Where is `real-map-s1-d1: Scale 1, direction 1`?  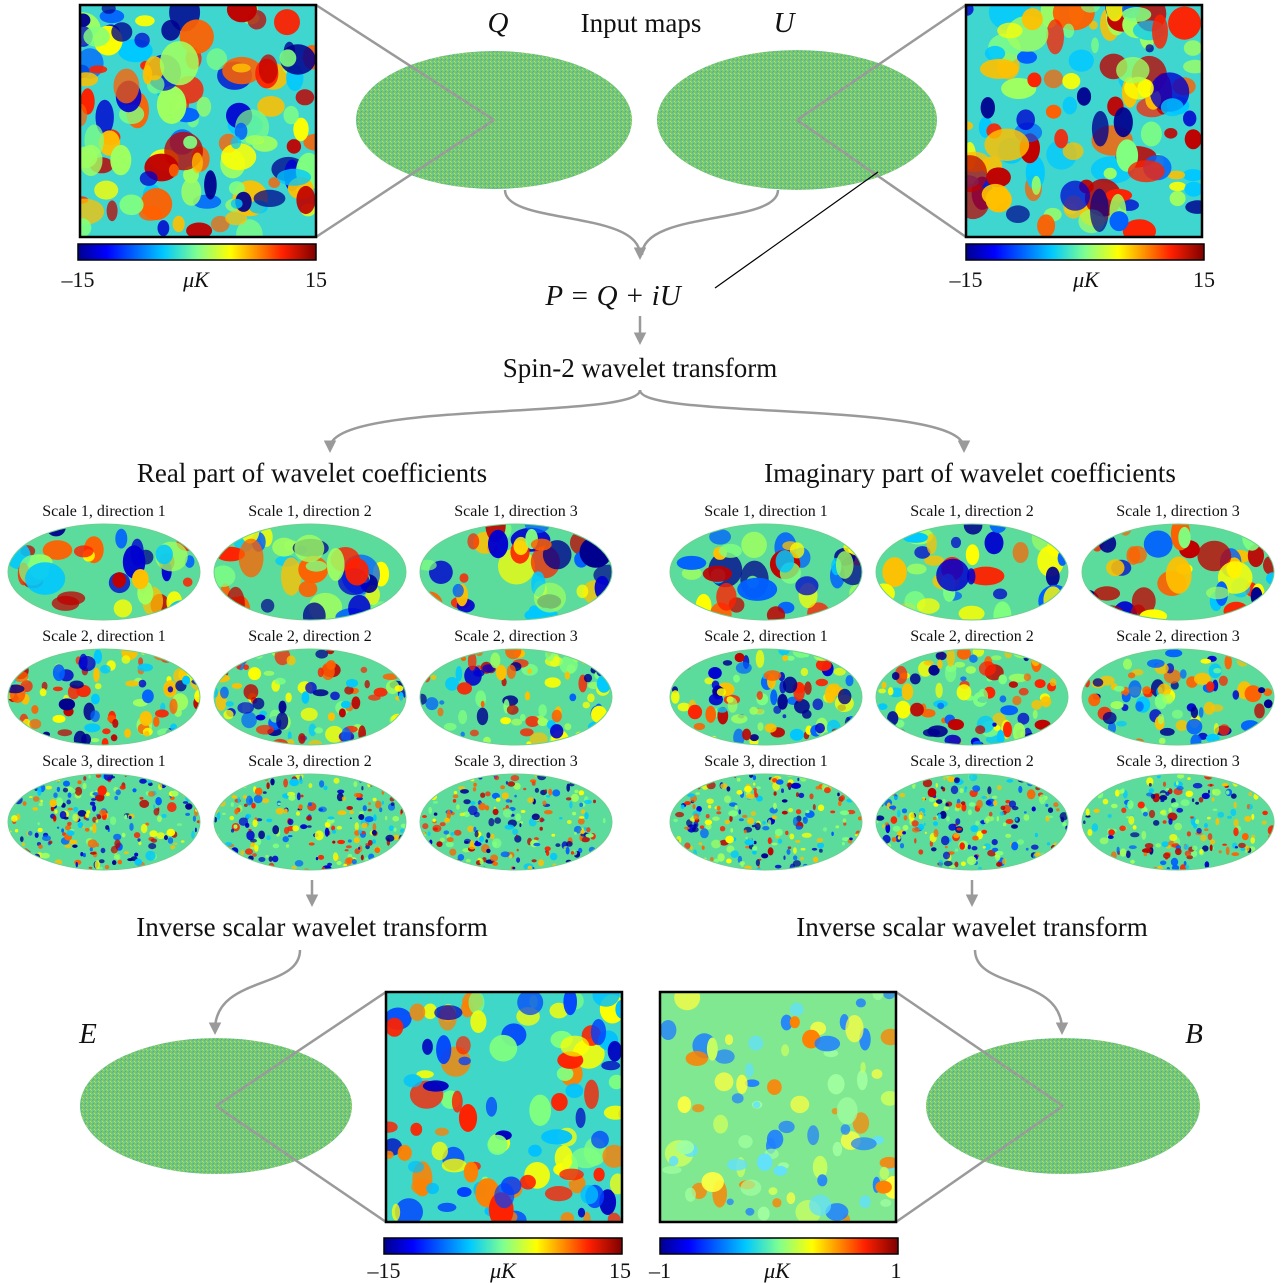 real-map-s1-d1: Scale 1, direction 1 is located at coordinates (104, 562).